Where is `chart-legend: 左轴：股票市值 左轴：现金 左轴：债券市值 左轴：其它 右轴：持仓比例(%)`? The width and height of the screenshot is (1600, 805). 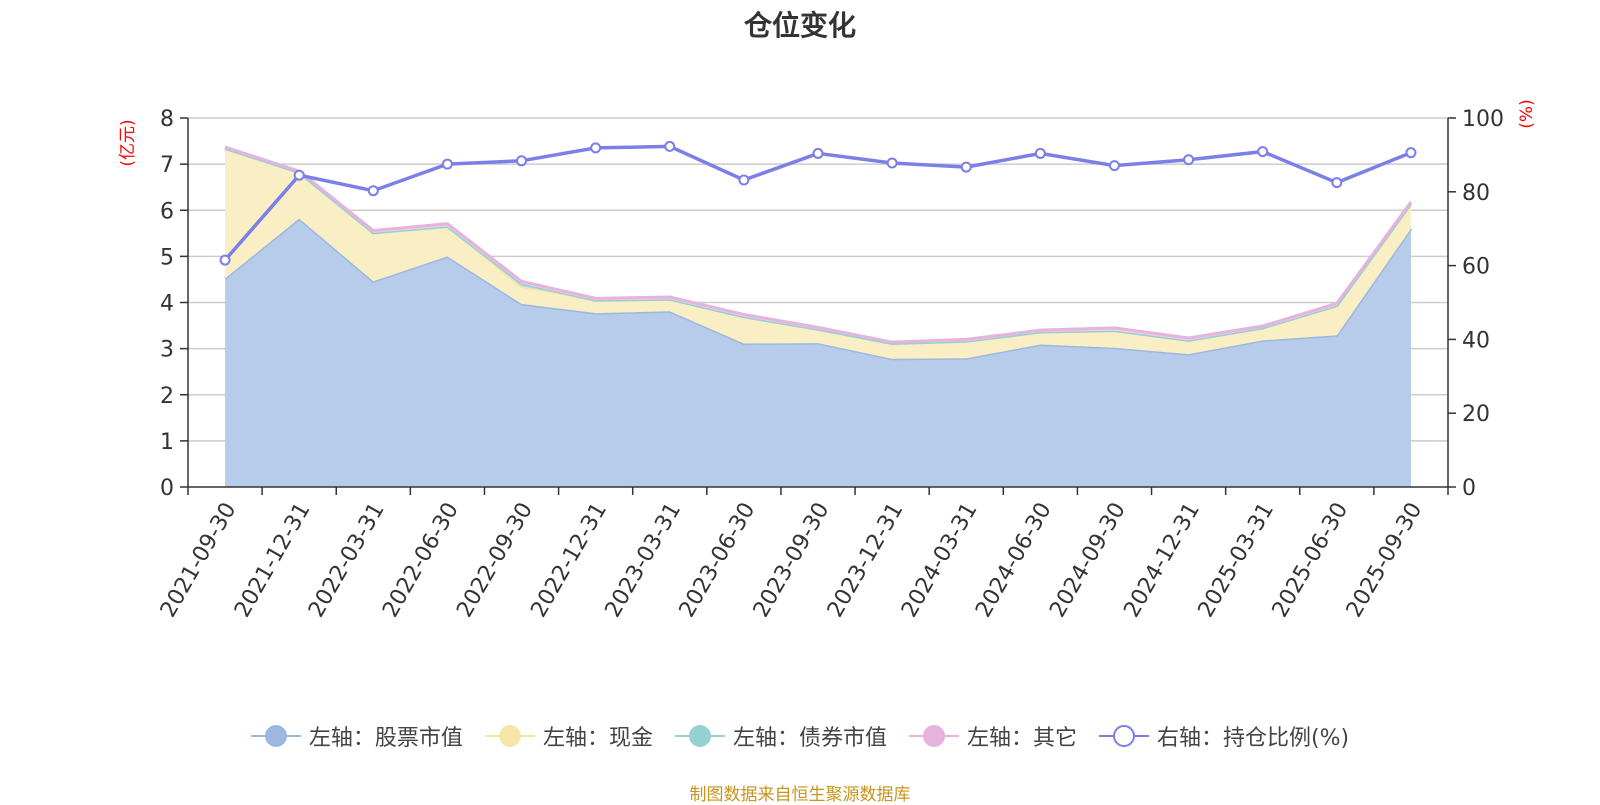 chart-legend: 左轴：股票市值 左轴：现金 左轴：债券市值 左轴：其它 右轴：持仓比例(%) is located at coordinates (800, 736).